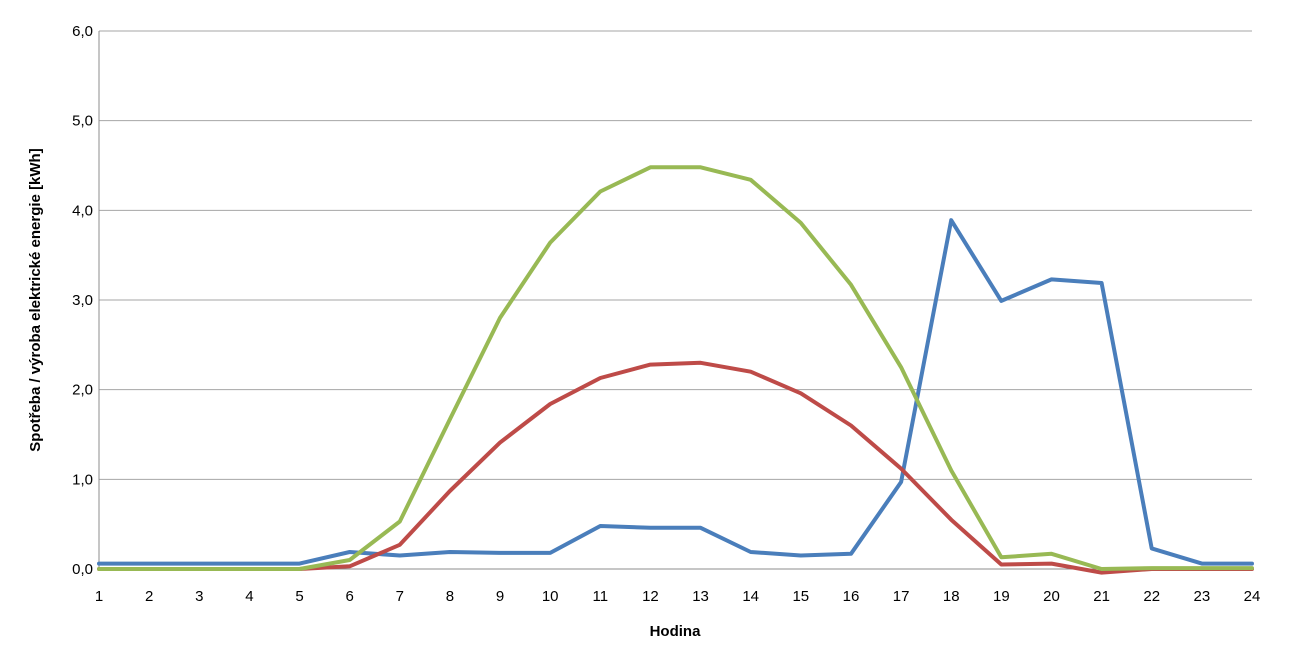 The width and height of the screenshot is (1316, 662). What do you see at coordinates (82, 31) in the screenshot?
I see `y-tick-label: 6,0` at bounding box center [82, 31].